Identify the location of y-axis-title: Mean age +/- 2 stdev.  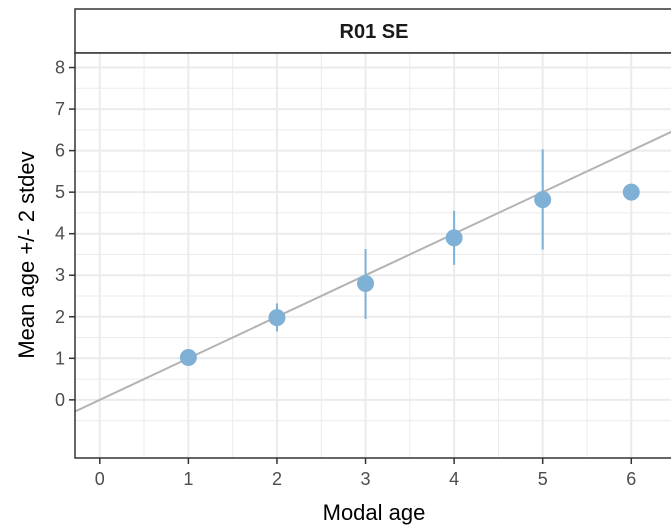
(26, 254).